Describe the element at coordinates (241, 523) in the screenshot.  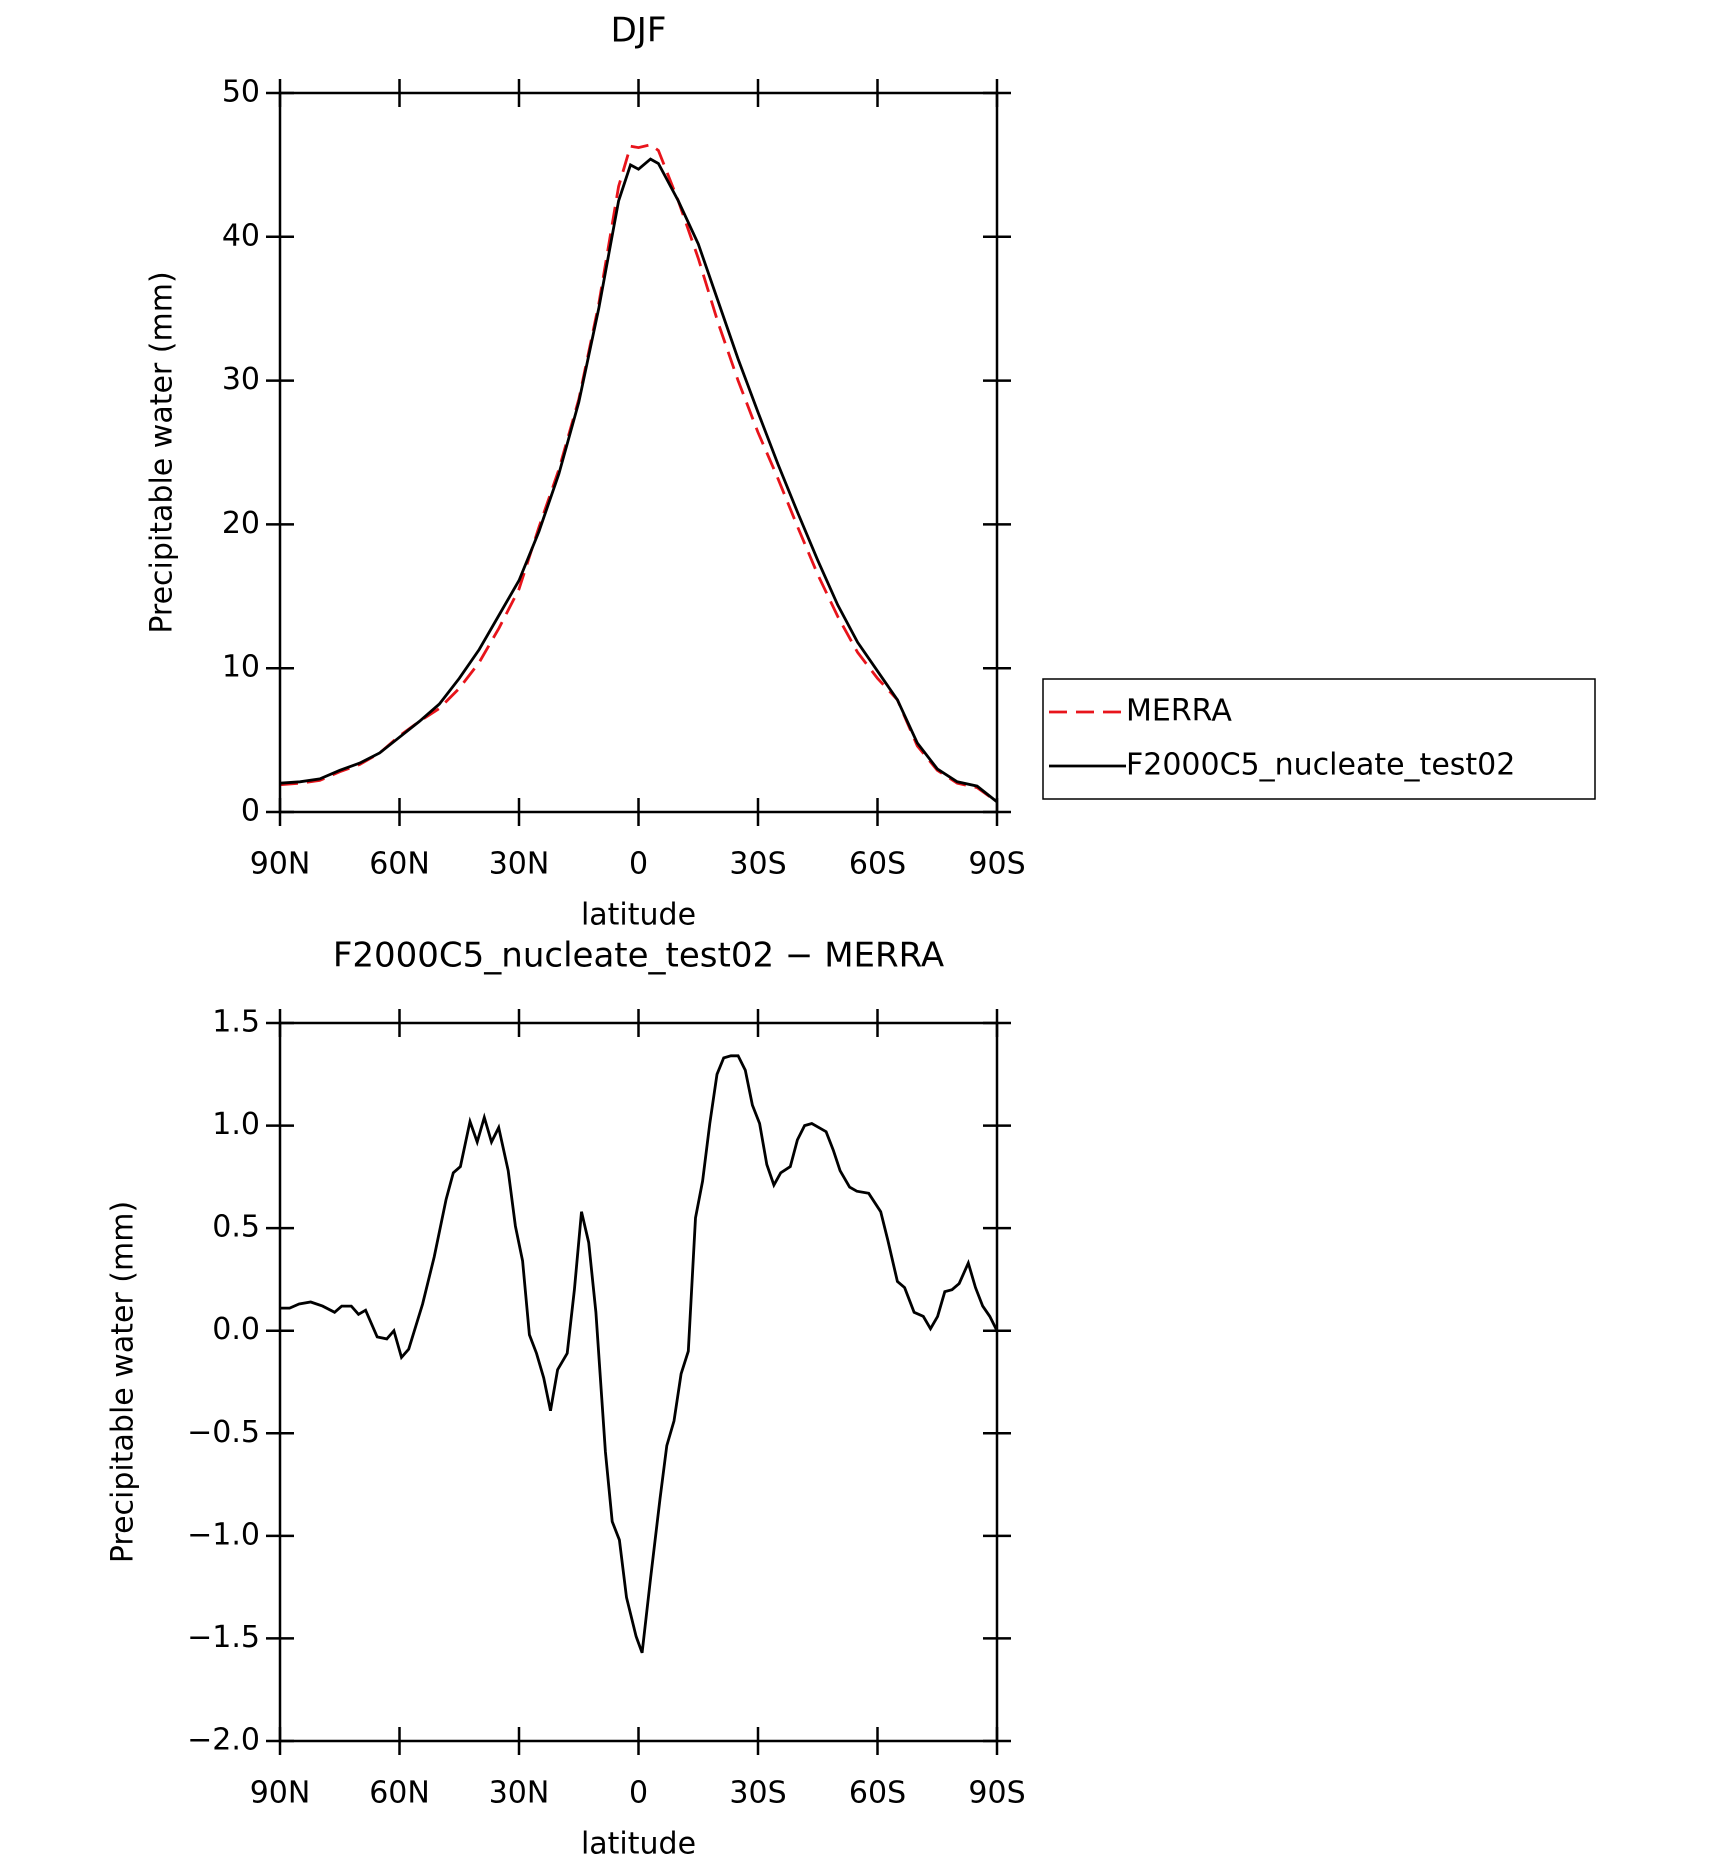
I see `y-tick-label: 20` at that location.